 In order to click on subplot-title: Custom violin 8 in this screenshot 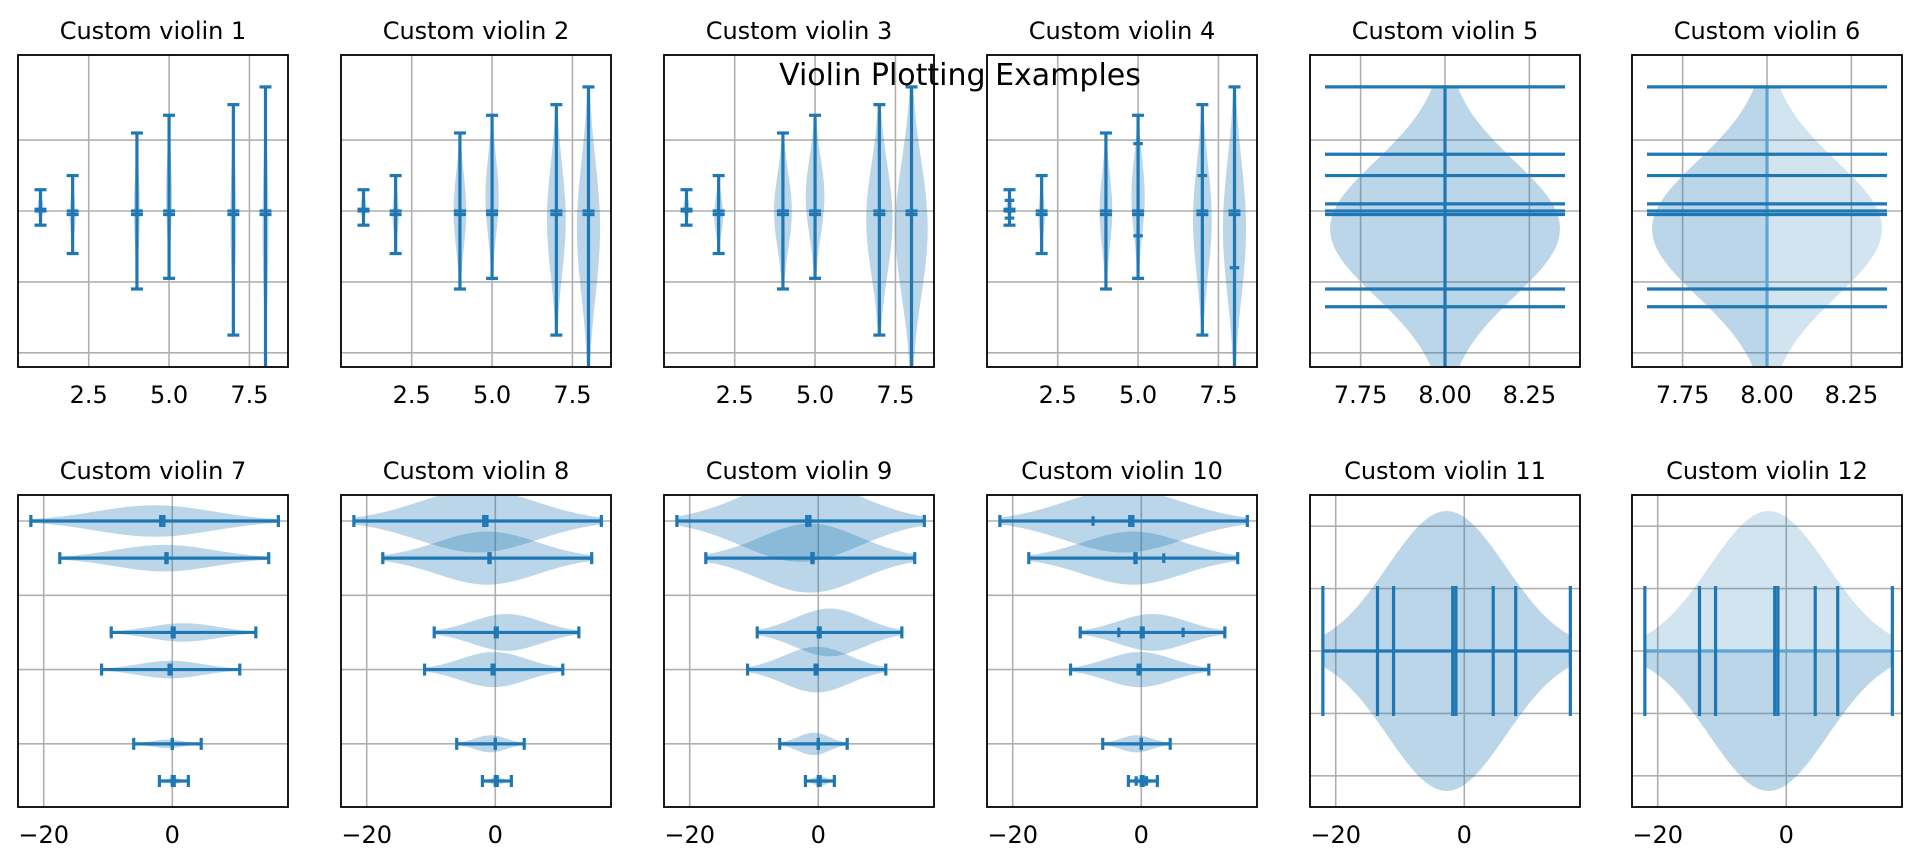, I will do `click(476, 471)`.